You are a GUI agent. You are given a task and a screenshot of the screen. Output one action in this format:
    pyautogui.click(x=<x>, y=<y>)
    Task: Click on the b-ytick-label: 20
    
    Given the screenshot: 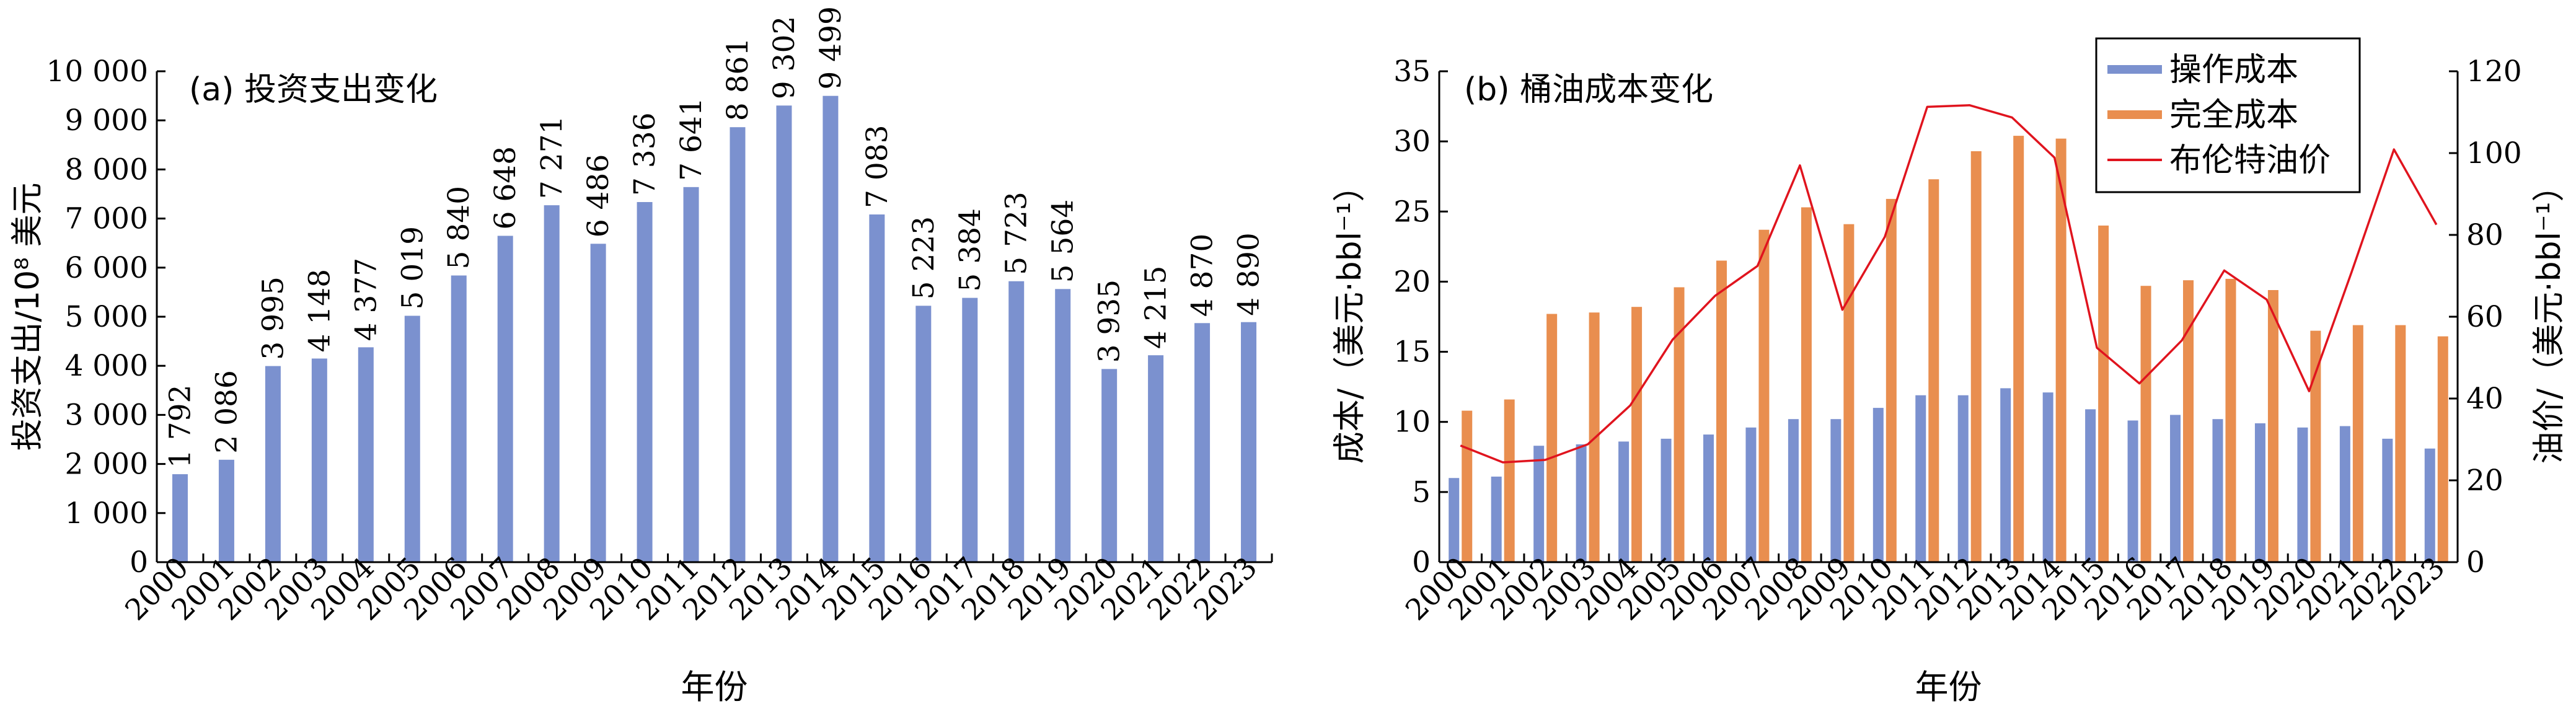 What is the action you would take?
    pyautogui.click(x=1412, y=282)
    